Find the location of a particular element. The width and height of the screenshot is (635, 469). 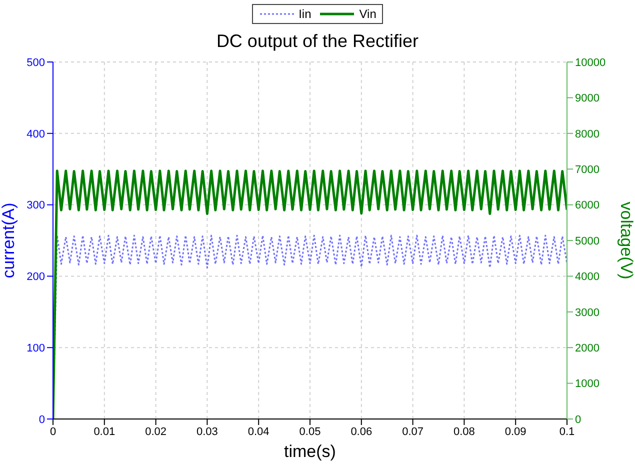

y2-tick-label: 6000 is located at coordinates (587, 206).